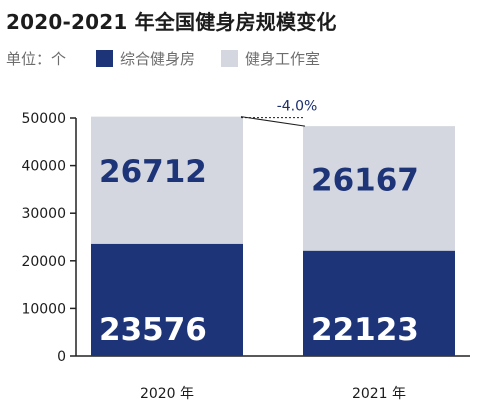 Image resolution: width=492 pixels, height=419 pixels. What do you see at coordinates (283, 58) in the screenshot?
I see `legend-label-series-1: 健身工作室` at bounding box center [283, 58].